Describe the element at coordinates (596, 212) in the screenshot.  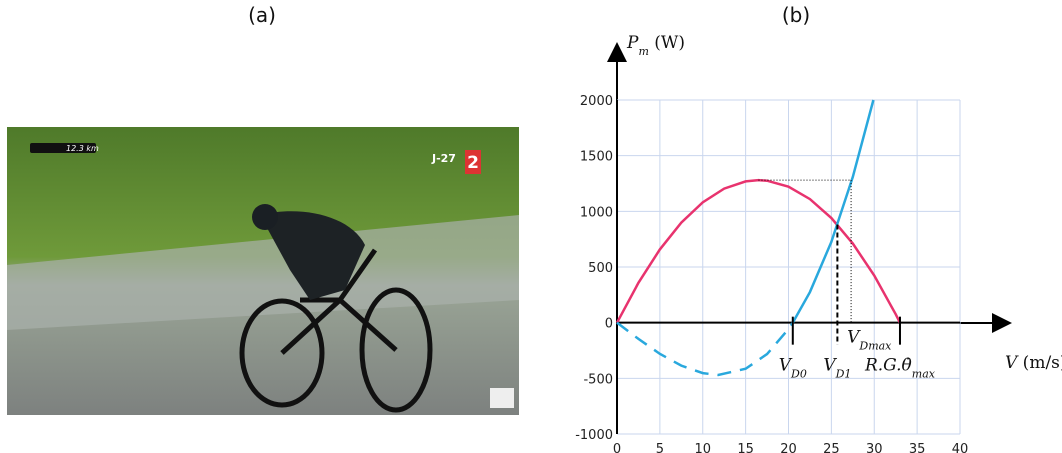
I see `y-tick-label: 1000` at that location.